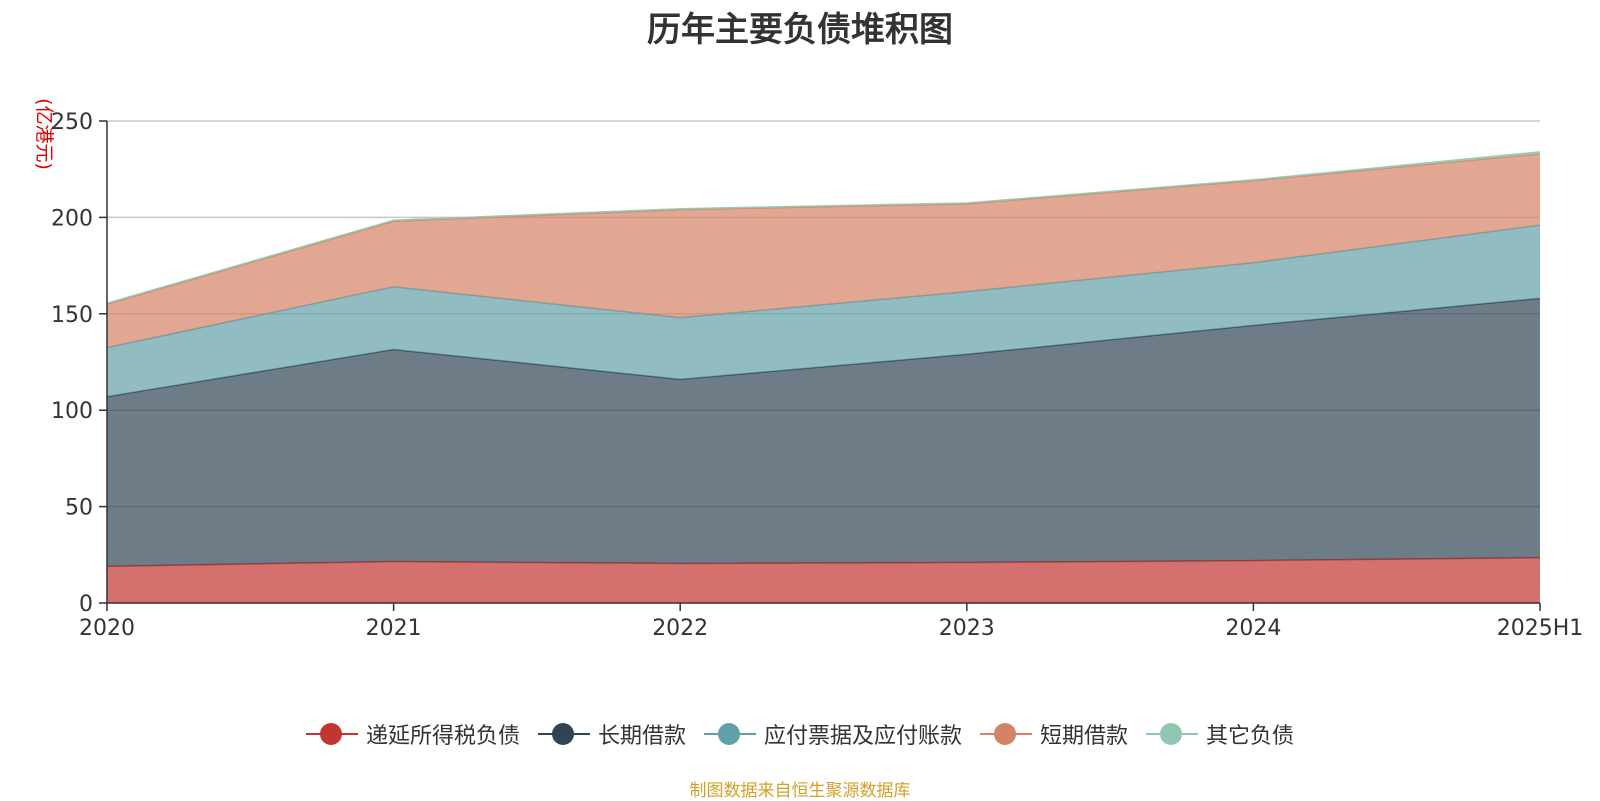  I want to click on y-tick-label: 100, so click(72, 411).